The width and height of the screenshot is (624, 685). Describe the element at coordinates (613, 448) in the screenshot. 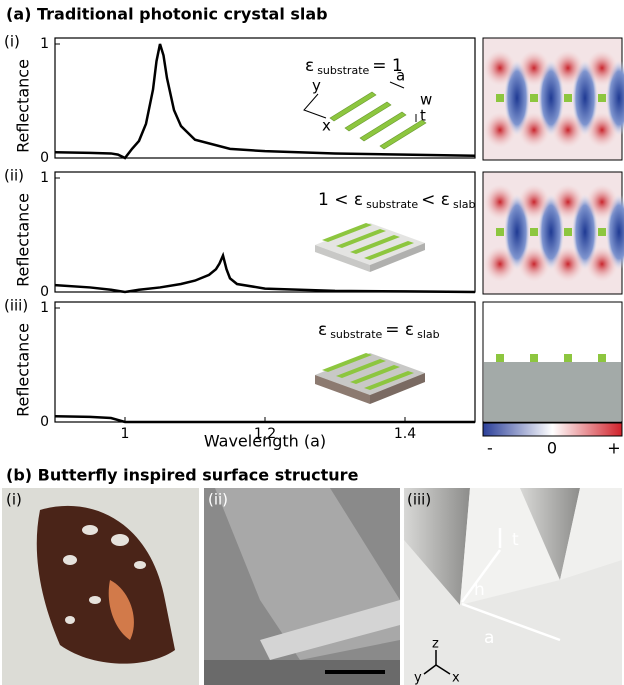

I see `colorbar-label: +` at that location.